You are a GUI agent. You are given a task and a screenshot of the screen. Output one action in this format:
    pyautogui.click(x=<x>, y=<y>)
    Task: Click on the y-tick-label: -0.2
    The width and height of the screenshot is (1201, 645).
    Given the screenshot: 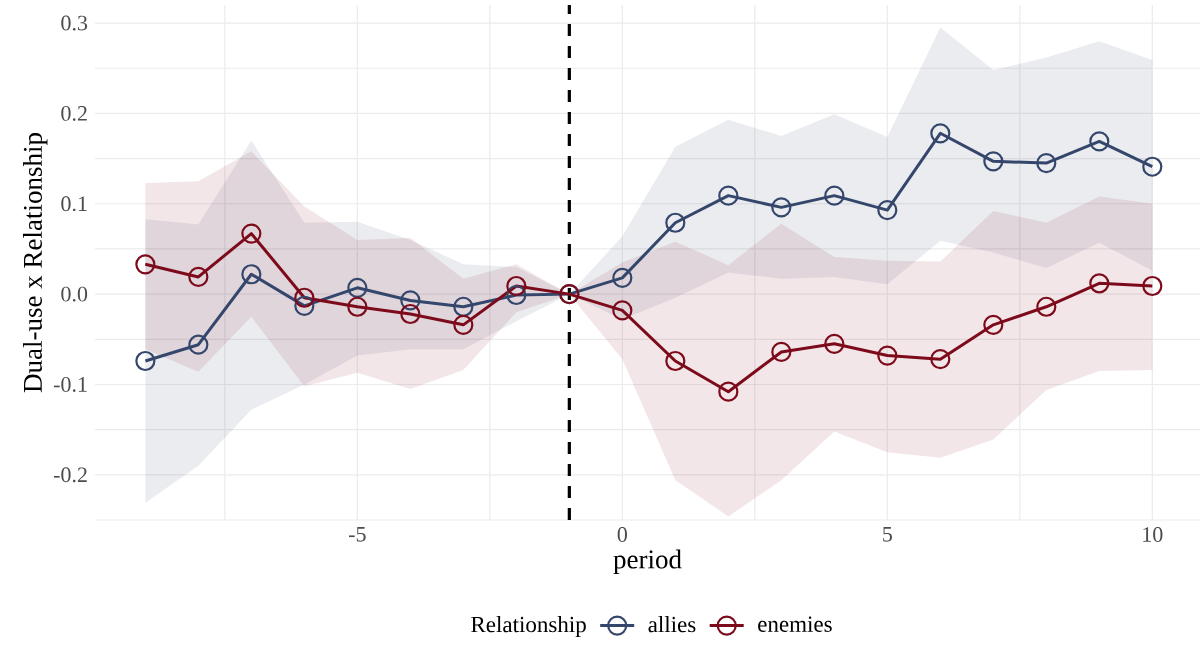 What is the action you would take?
    pyautogui.click(x=70, y=475)
    